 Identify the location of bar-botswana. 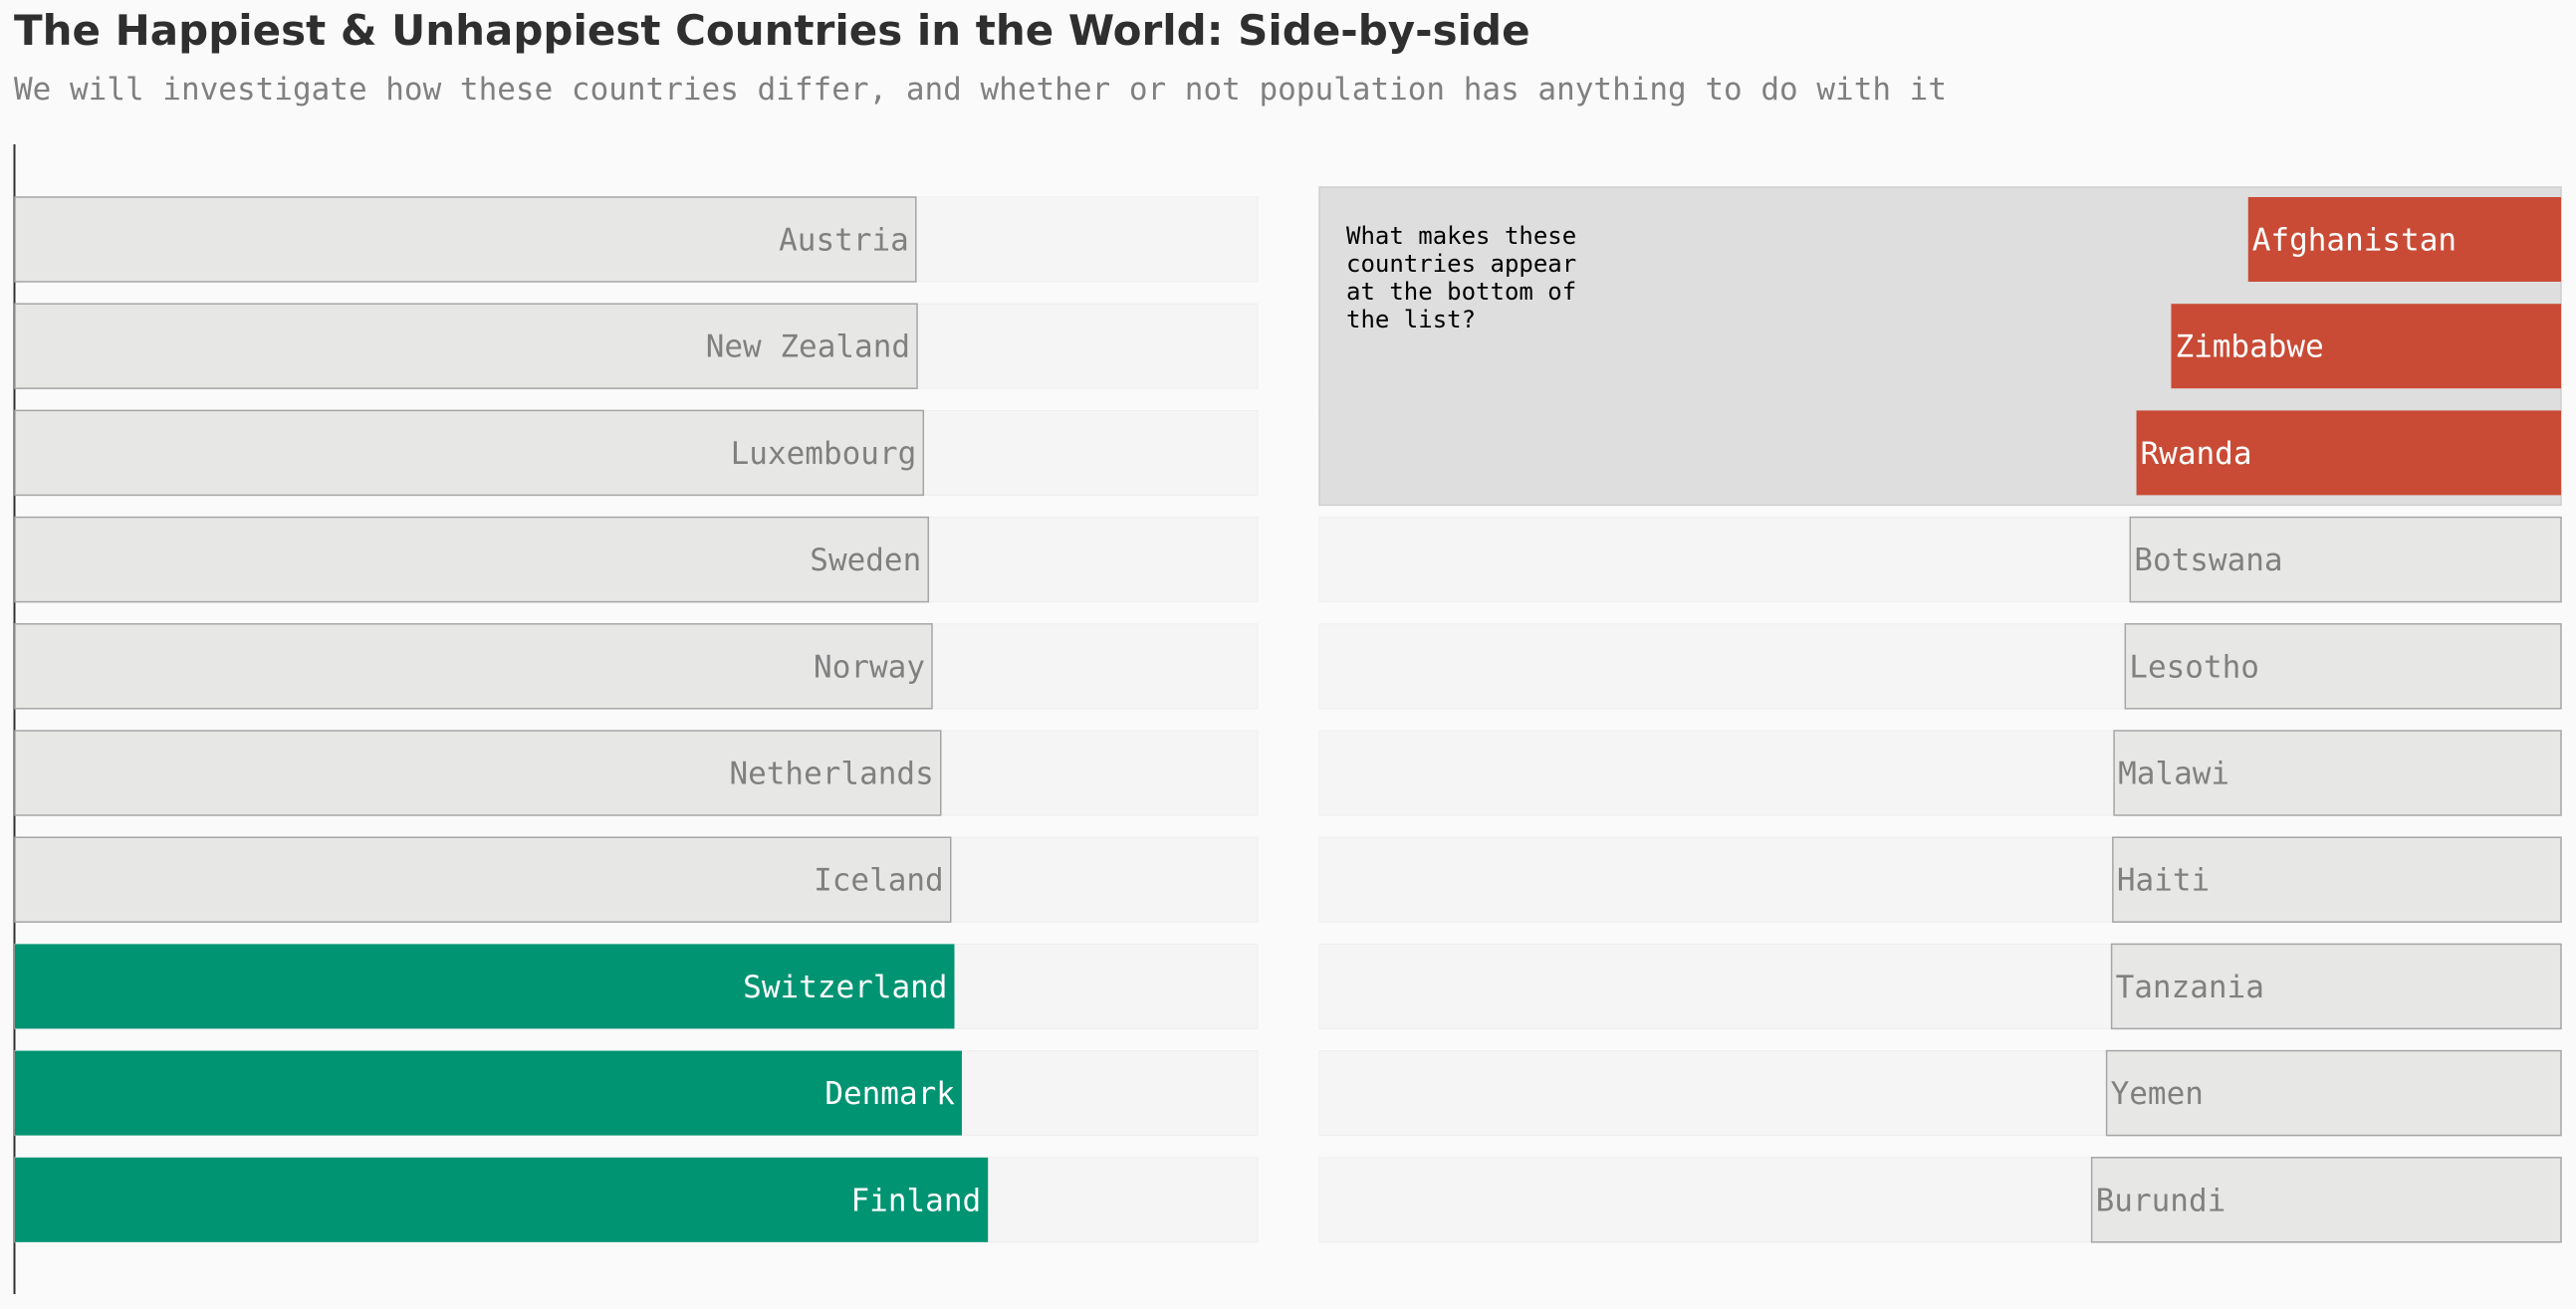
(2345, 559).